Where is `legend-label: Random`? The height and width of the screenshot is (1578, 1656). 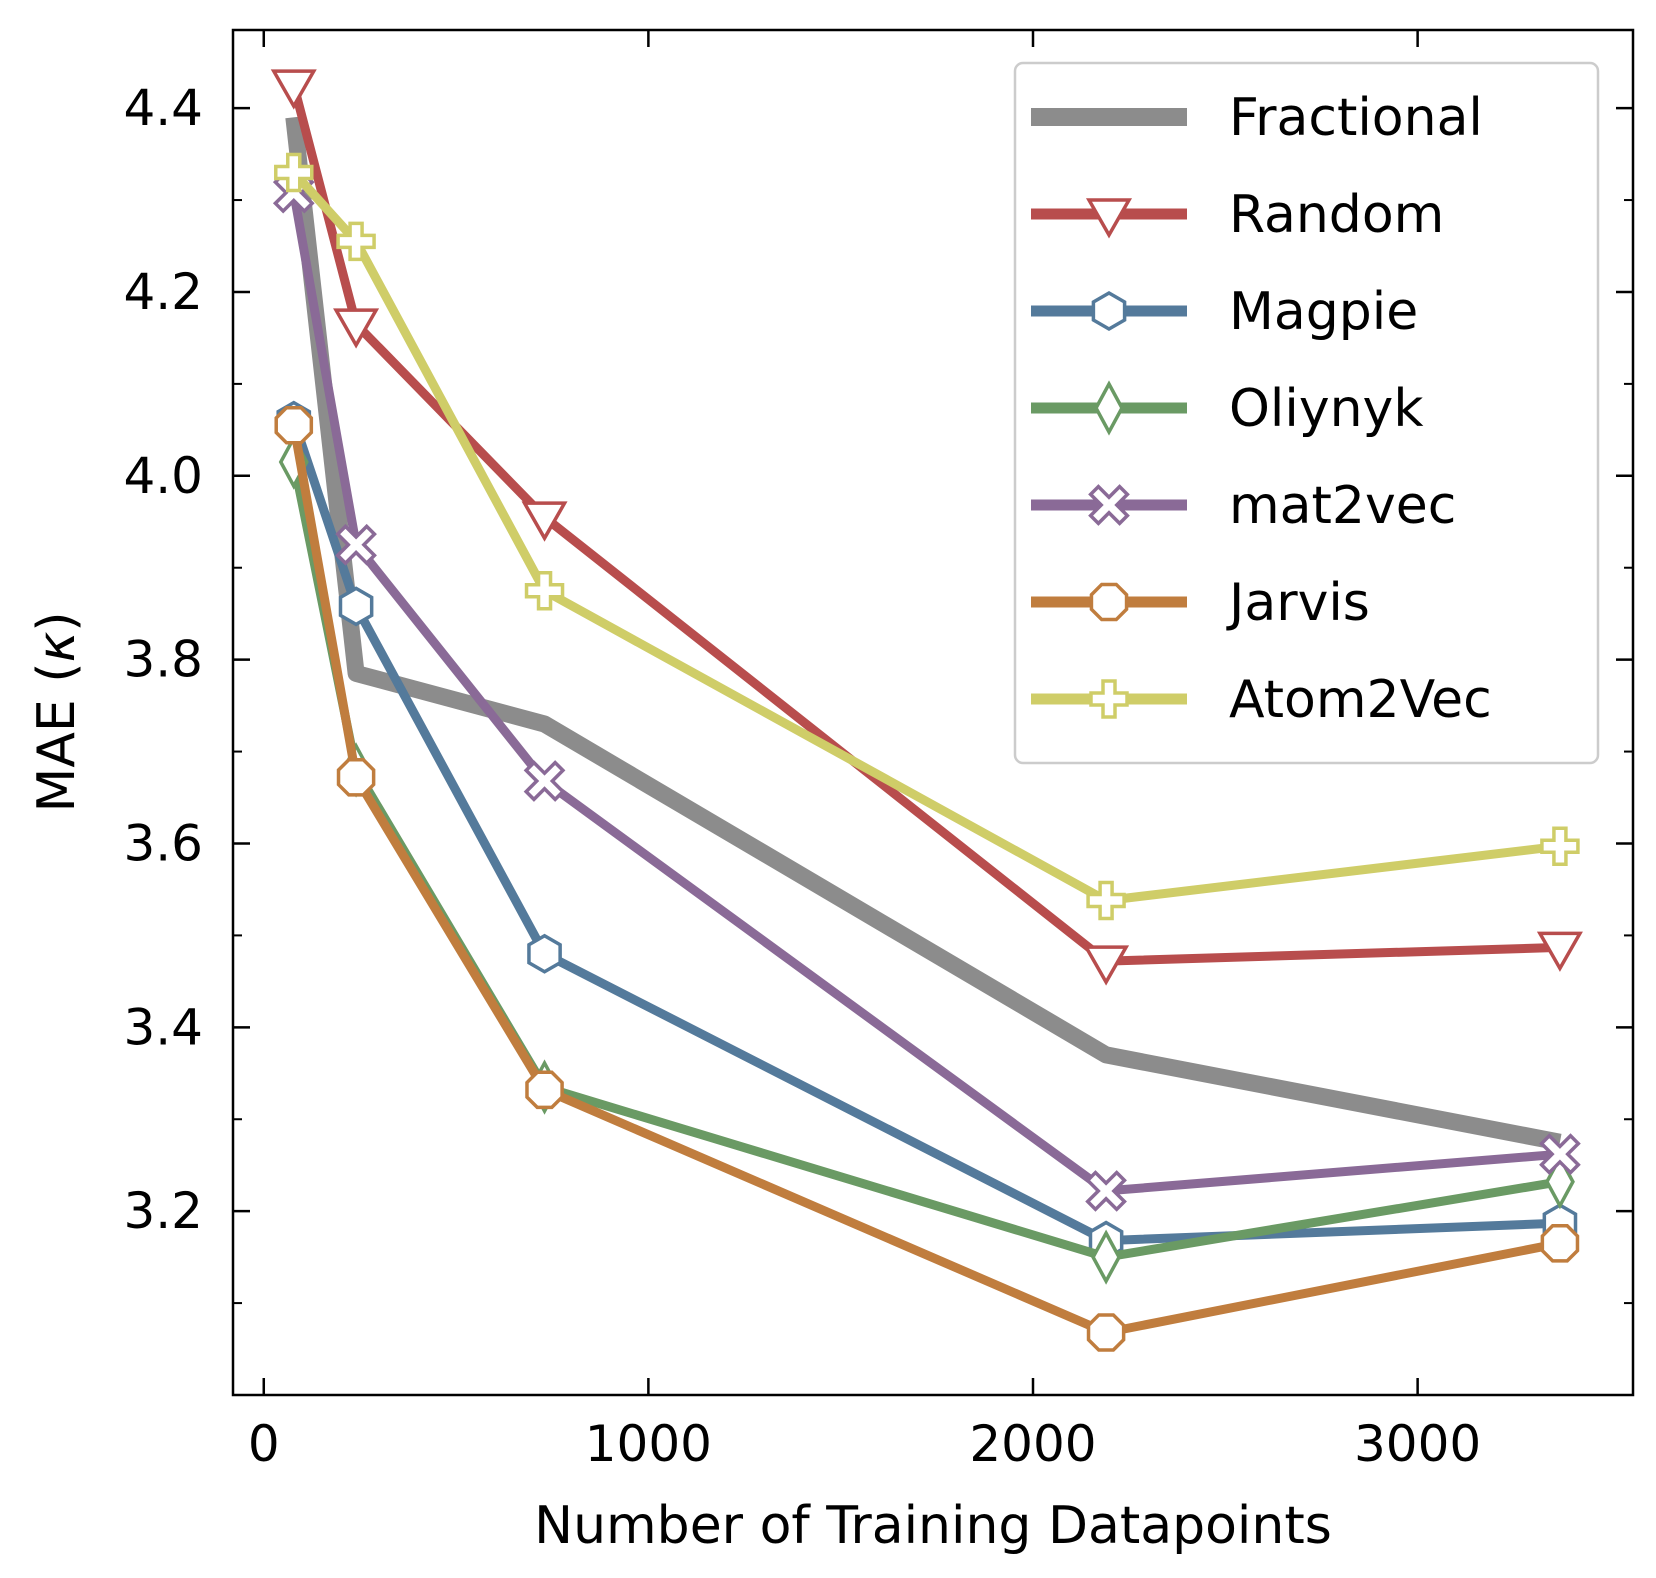 legend-label: Random is located at coordinates (1336, 215).